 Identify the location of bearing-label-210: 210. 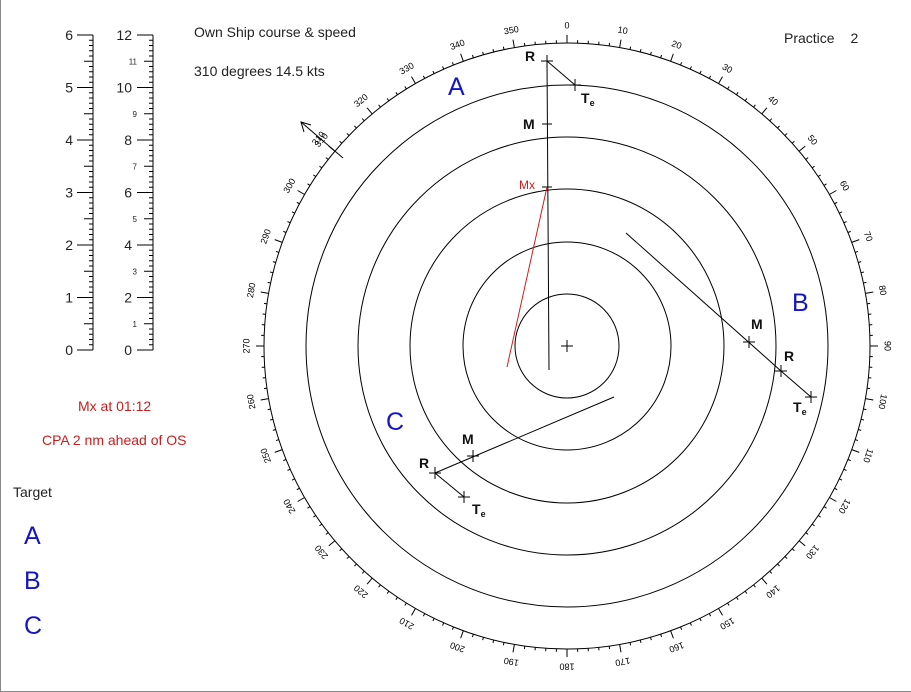
(407, 624).